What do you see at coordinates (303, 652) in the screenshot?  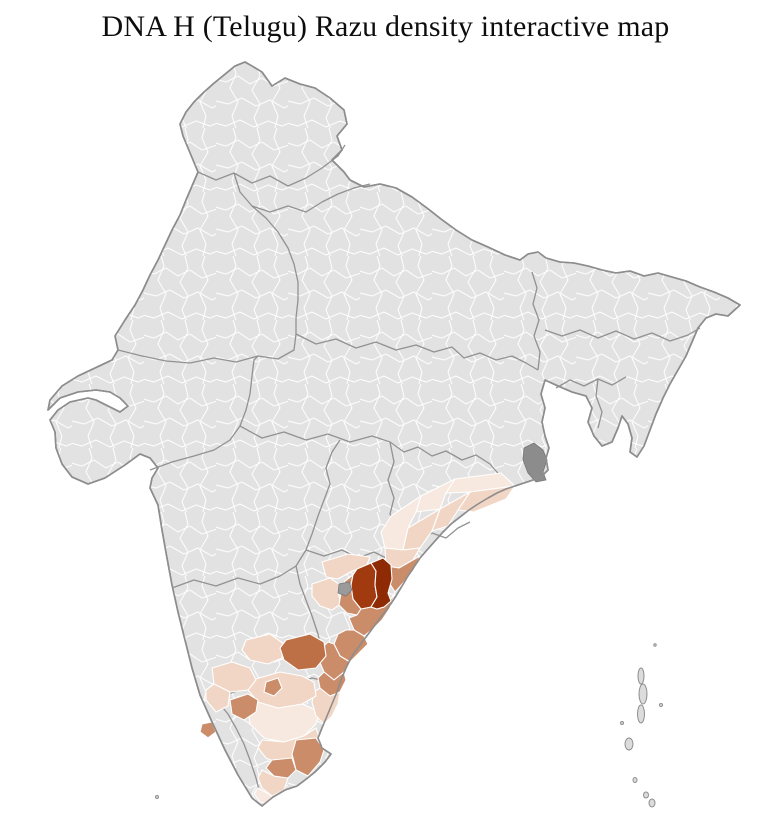 I see `district-region-prakasam` at bounding box center [303, 652].